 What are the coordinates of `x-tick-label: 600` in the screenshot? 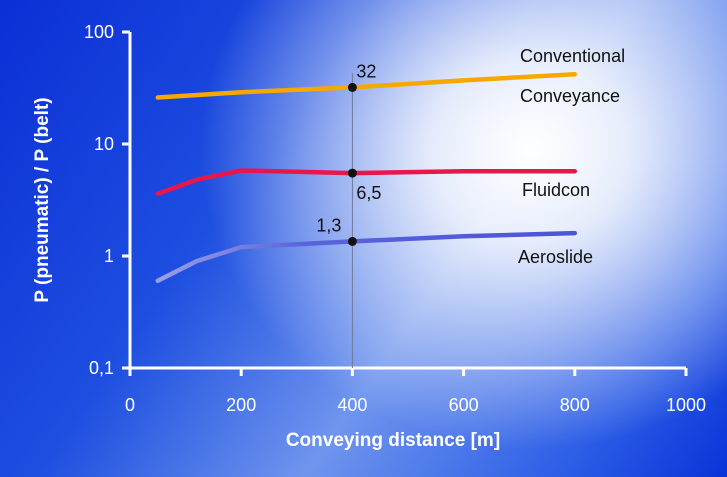 It's located at (464, 405).